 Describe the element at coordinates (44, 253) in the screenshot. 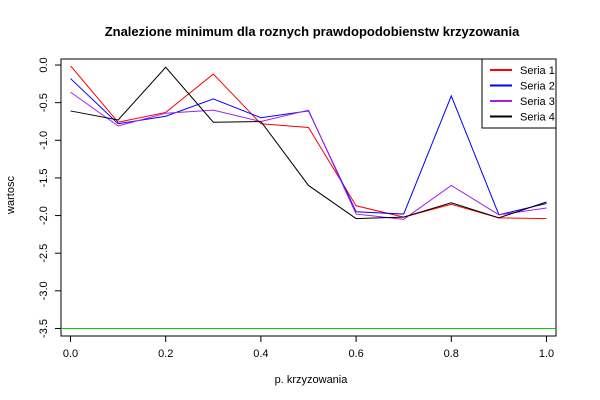

I see `y-tick-label: -2.5` at that location.